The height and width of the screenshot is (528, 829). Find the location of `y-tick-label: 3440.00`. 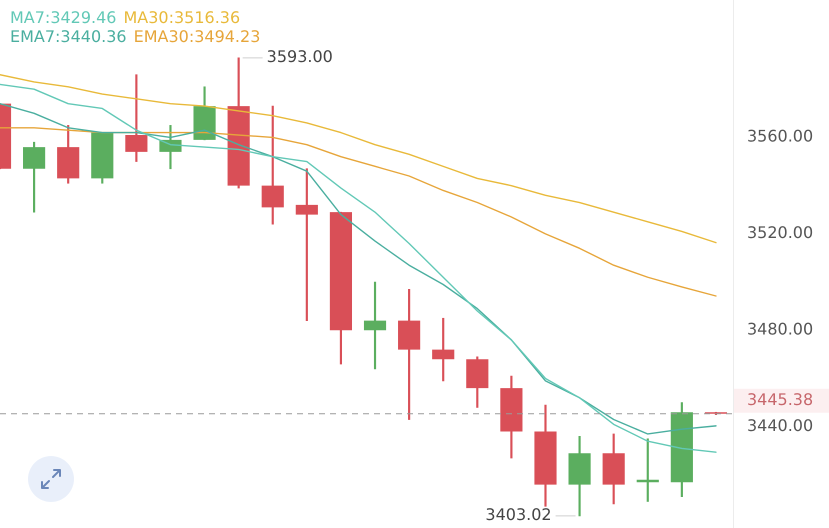

y-tick-label: 3440.00 is located at coordinates (780, 425).